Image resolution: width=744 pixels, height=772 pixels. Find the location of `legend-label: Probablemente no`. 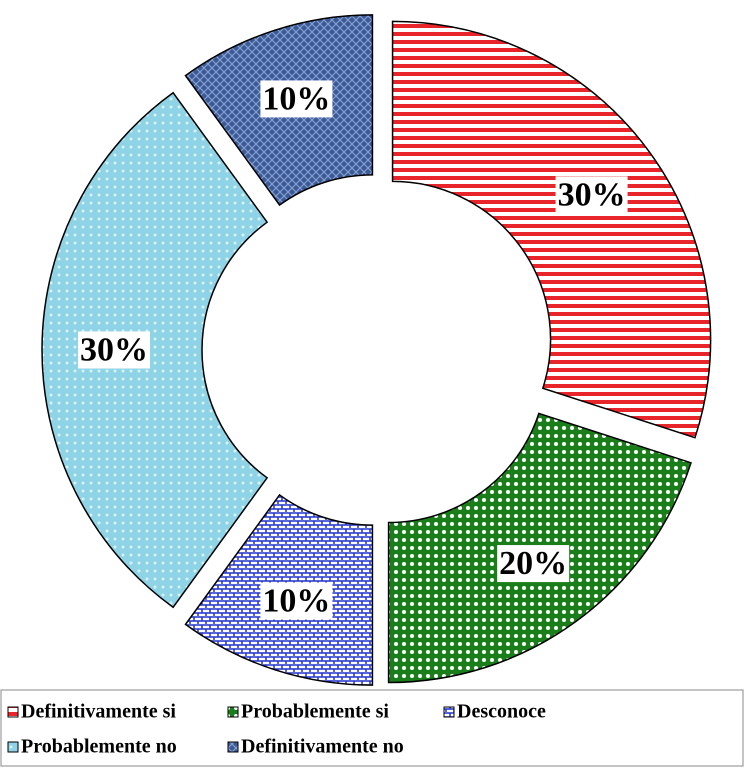

legend-label: Probablemente no is located at coordinates (99, 747).